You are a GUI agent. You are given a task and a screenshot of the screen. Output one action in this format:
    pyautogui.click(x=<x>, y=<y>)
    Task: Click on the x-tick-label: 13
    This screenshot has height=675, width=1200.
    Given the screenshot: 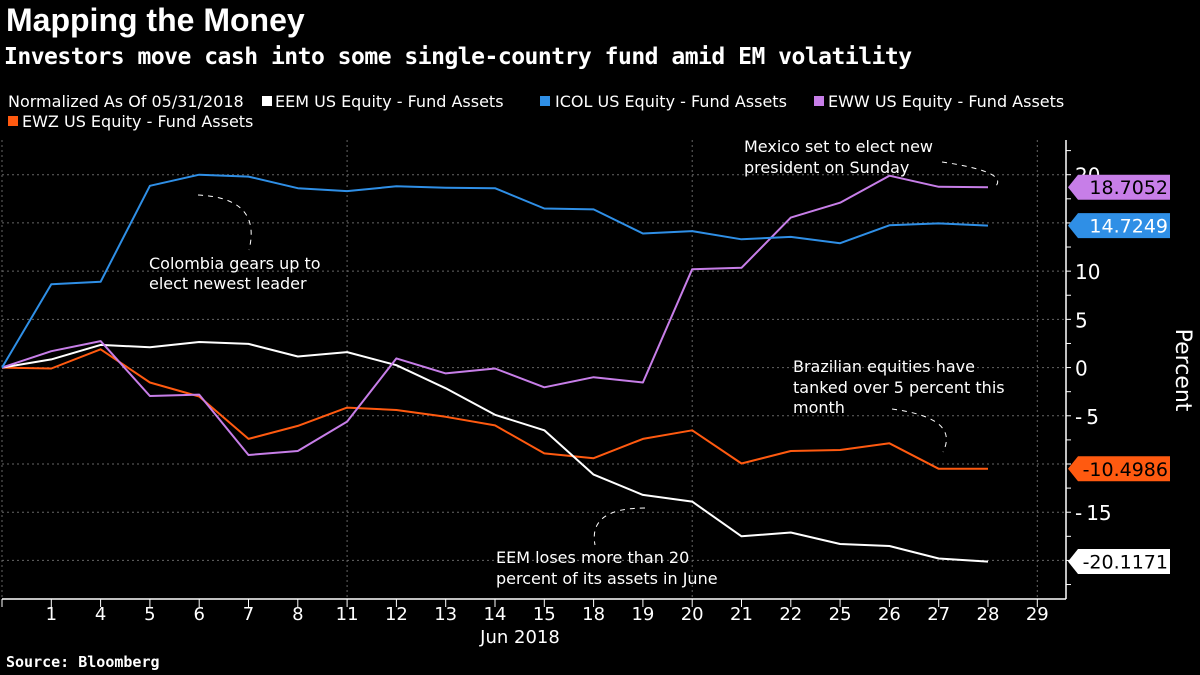 What is the action you would take?
    pyautogui.click(x=445, y=614)
    